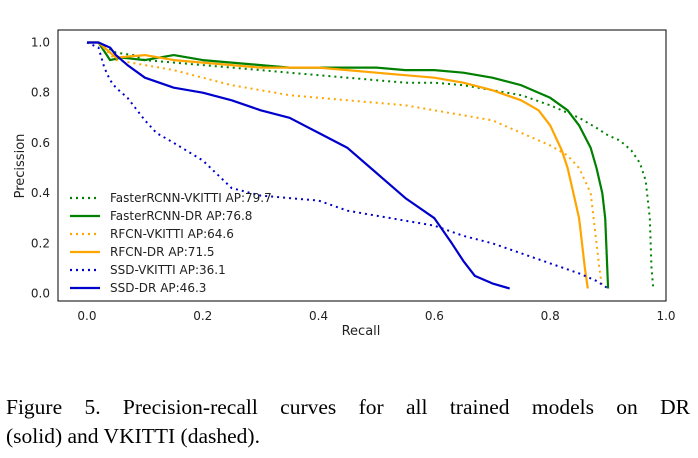 The height and width of the screenshot is (458, 698). Describe the element at coordinates (550, 316) in the screenshot. I see `x-tick-label: 0.8` at that location.